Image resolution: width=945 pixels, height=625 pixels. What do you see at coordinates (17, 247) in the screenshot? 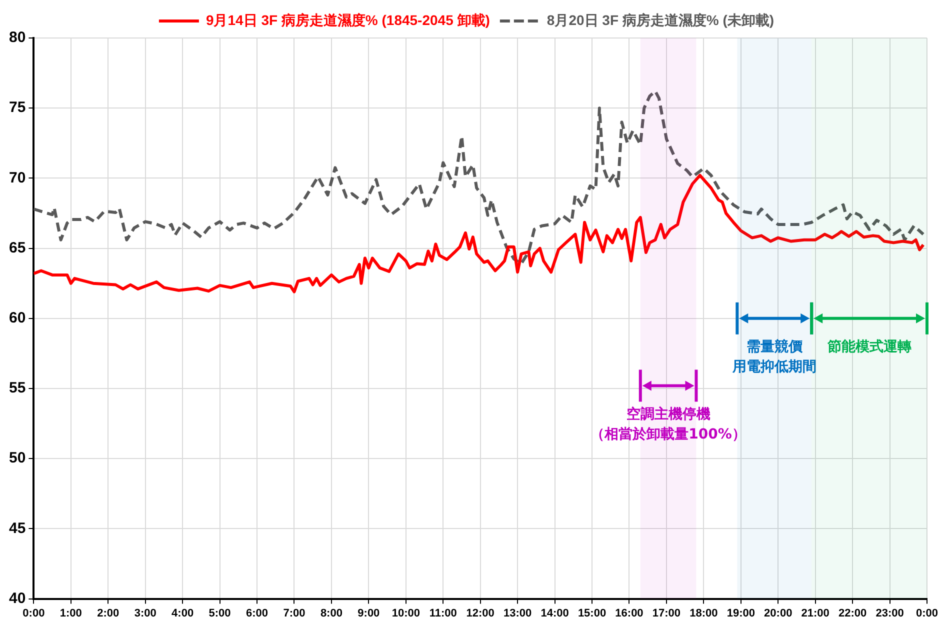
I see `y-tick-label: 65` at bounding box center [17, 247].